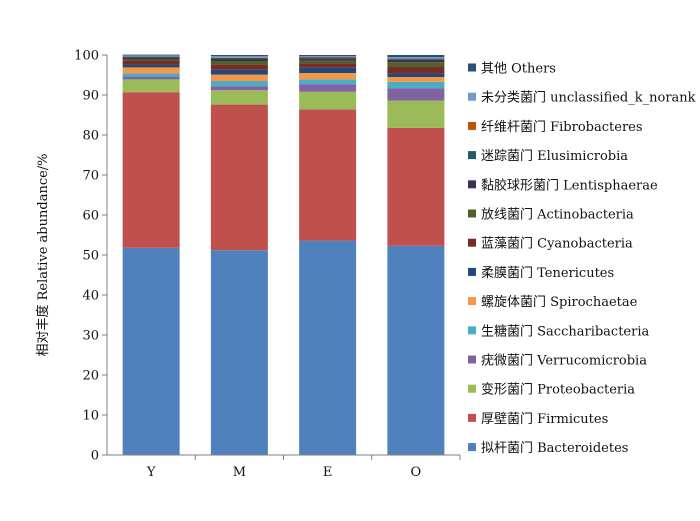  I want to click on legend-label: 放线菌门 Actinobacteria, so click(557, 215).